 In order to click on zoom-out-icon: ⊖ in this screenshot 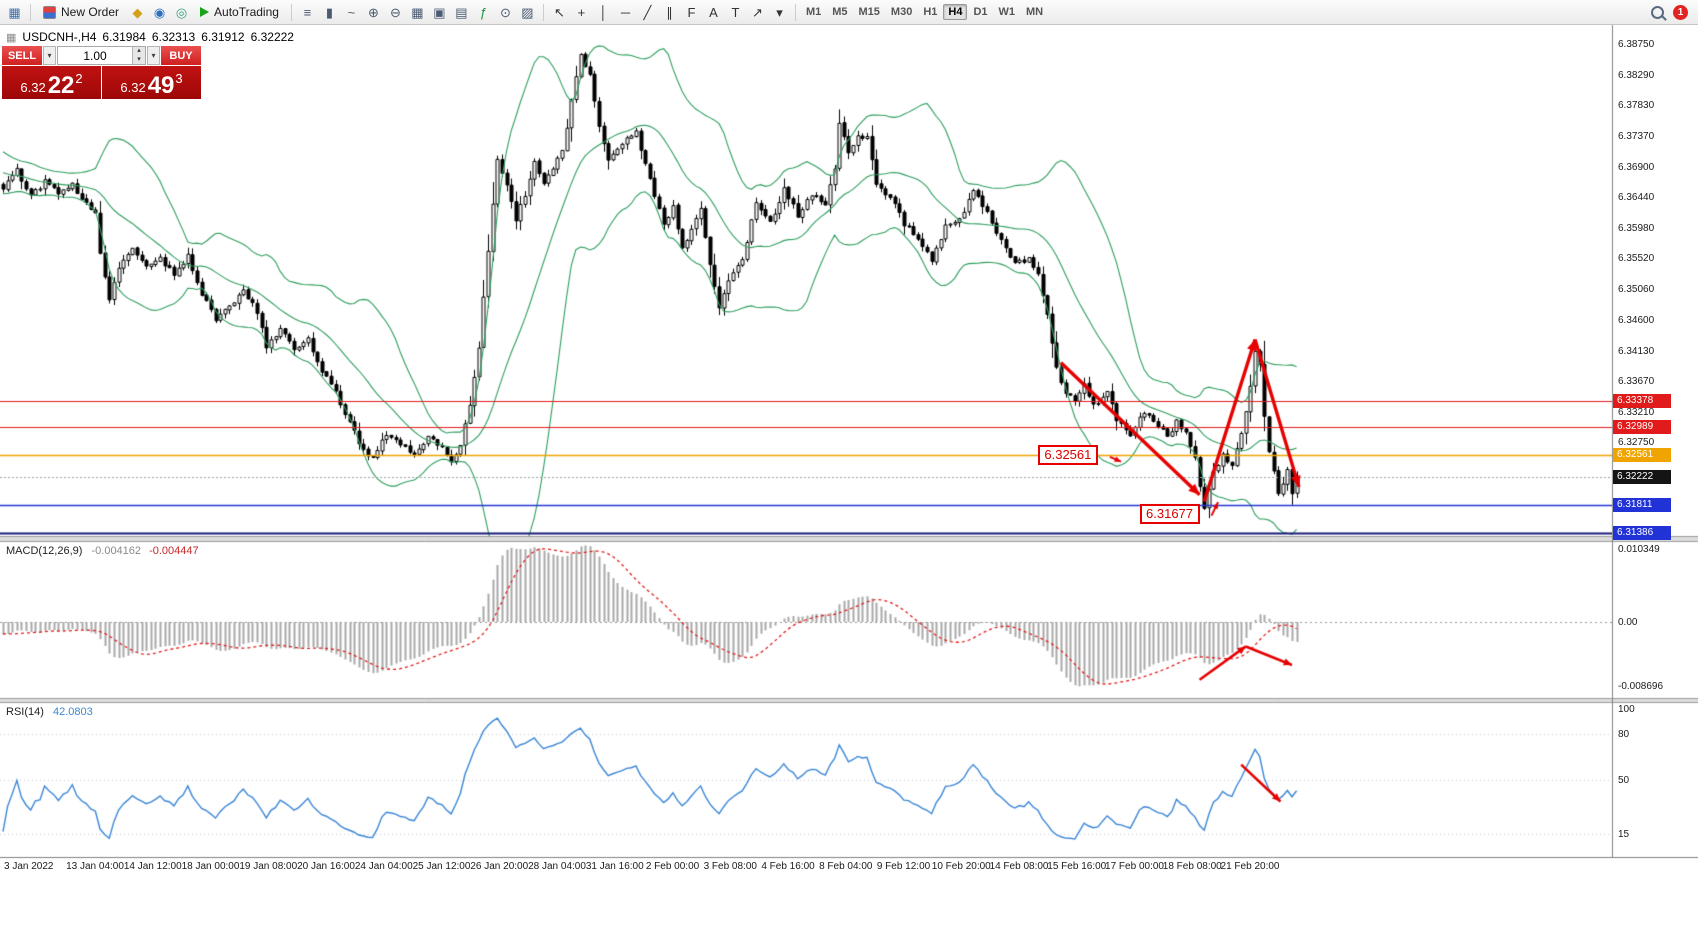, I will do `click(395, 12)`.